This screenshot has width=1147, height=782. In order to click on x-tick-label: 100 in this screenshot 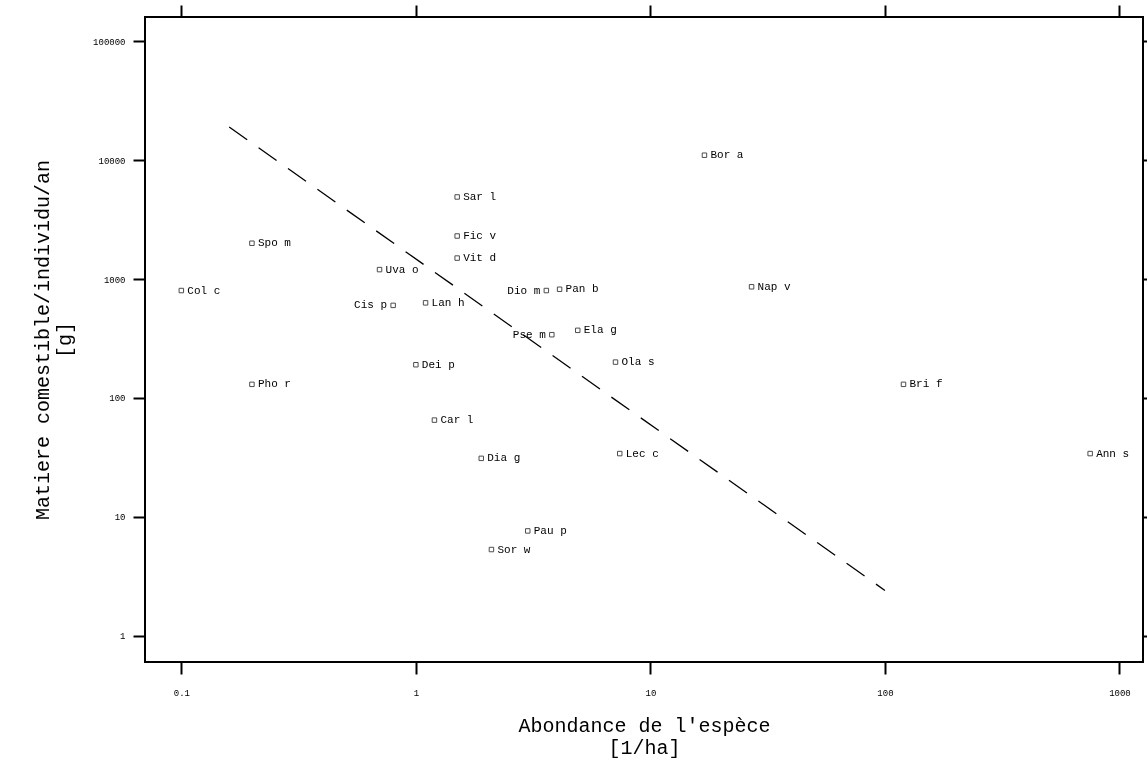, I will do `click(885, 693)`.